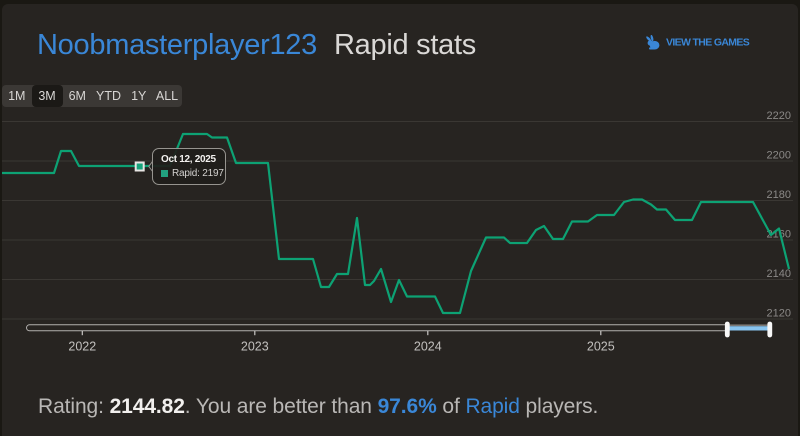 The height and width of the screenshot is (436, 800). I want to click on svg-text: 2200, so click(779, 156).